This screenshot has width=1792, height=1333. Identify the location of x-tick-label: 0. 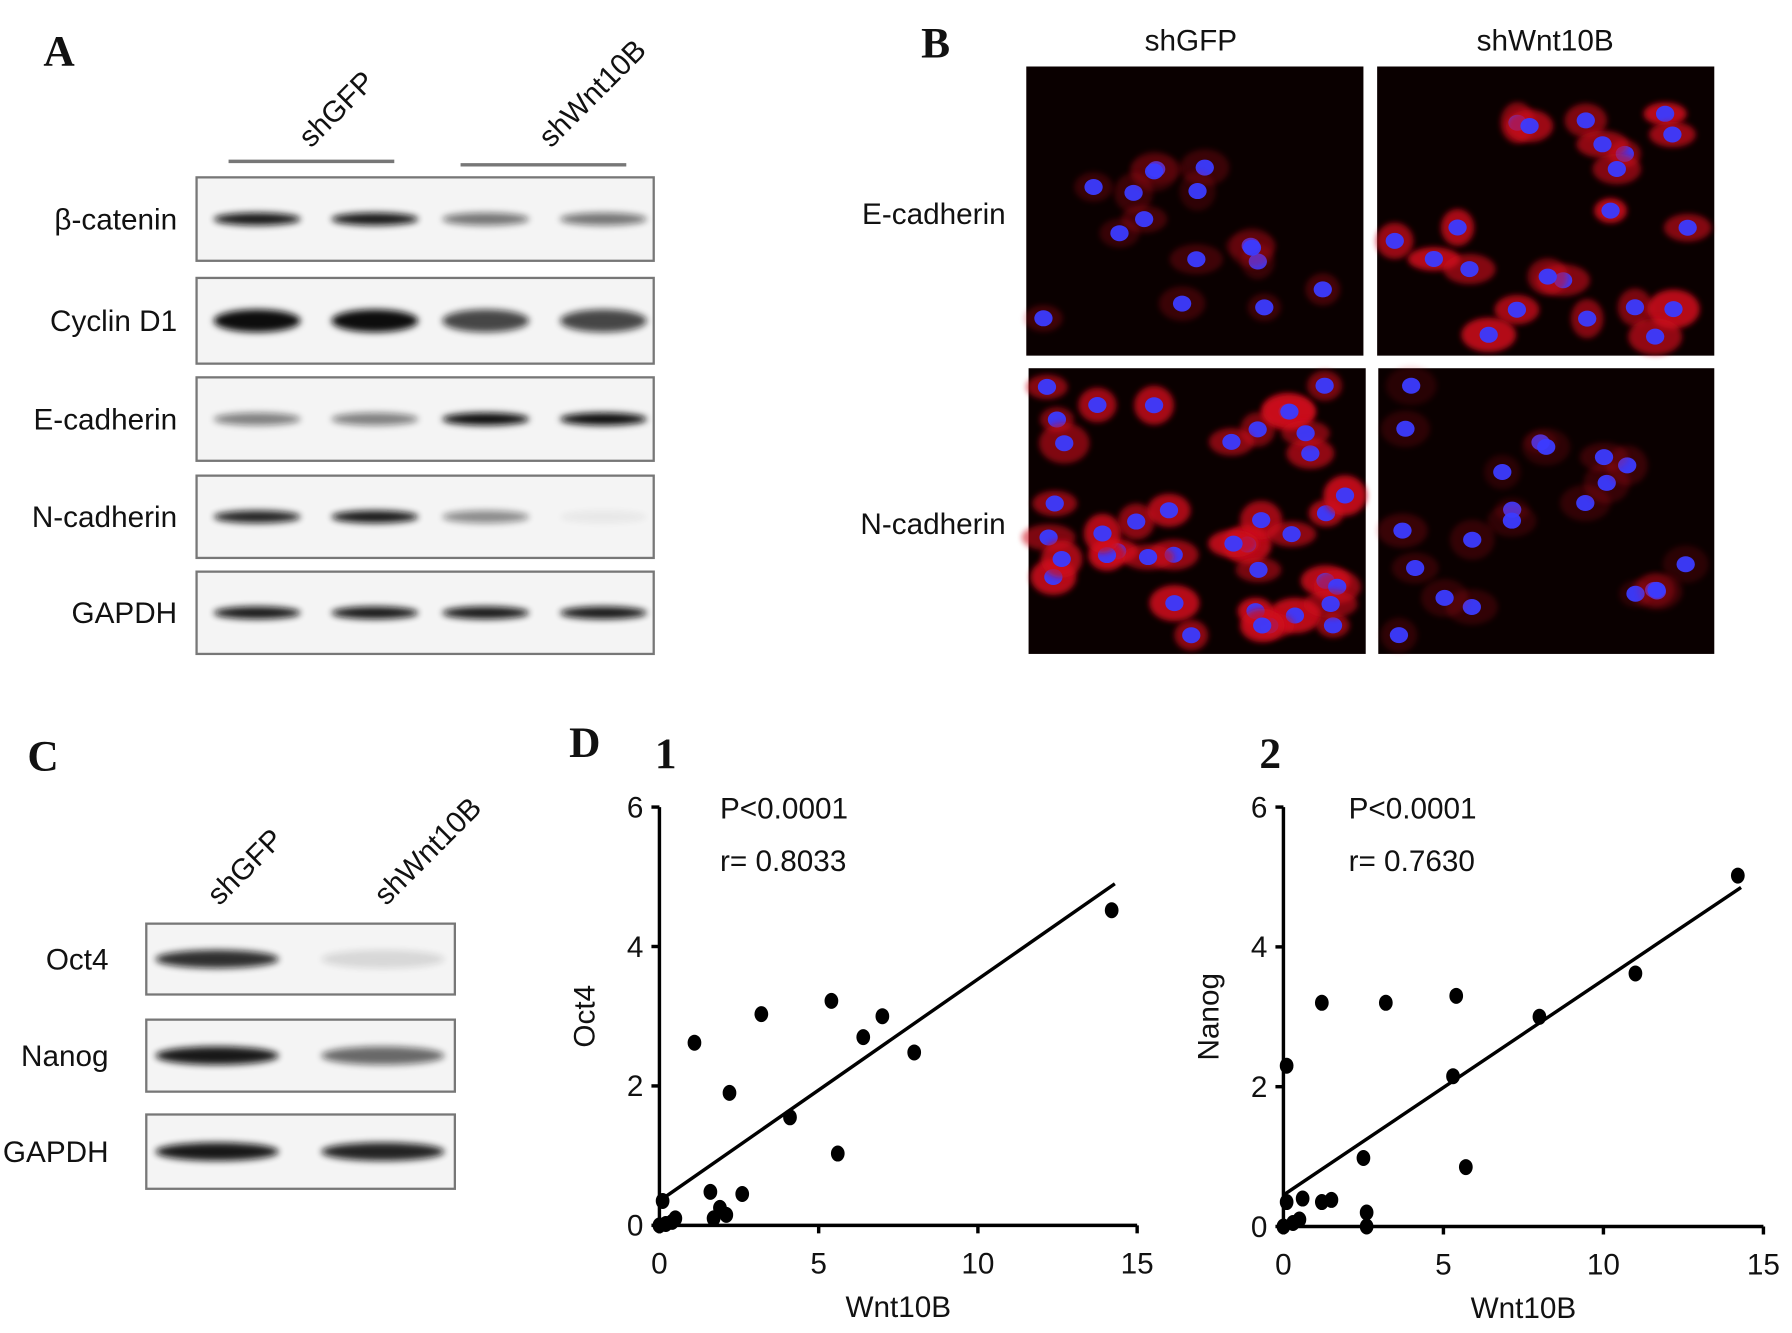
(659, 1263).